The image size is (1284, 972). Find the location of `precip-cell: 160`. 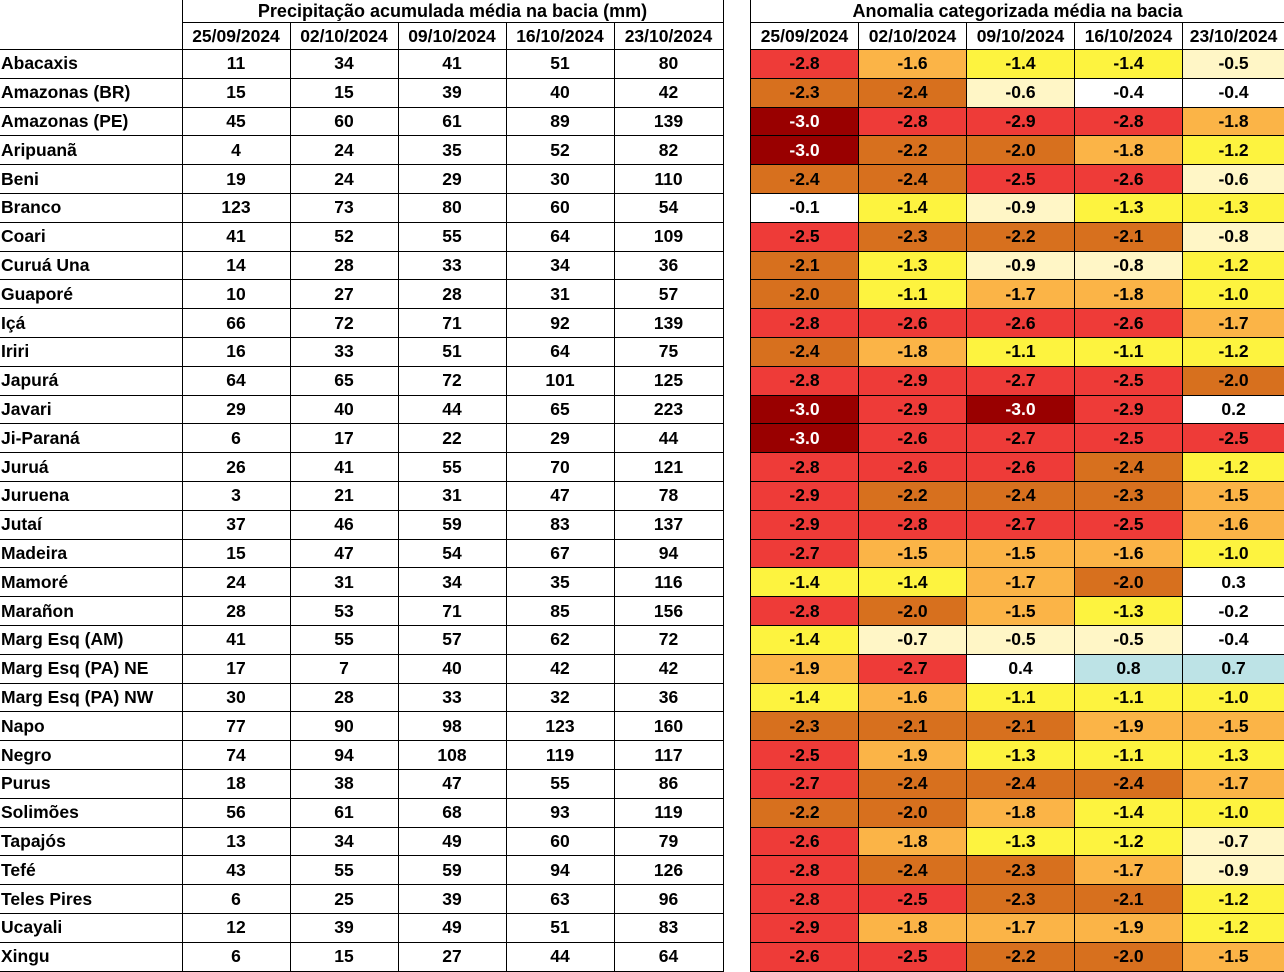

precip-cell: 160 is located at coordinates (668, 726).